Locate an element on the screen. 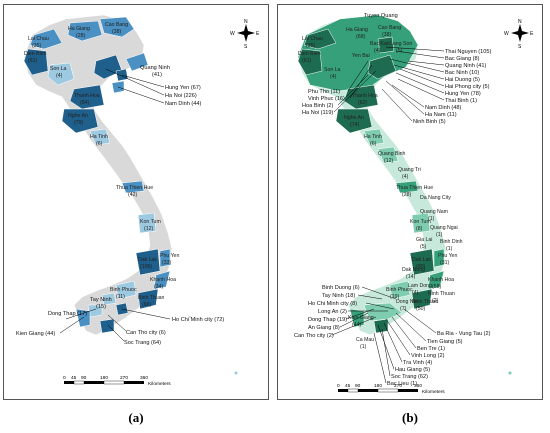  label-b-29: Hoa Binh (2) is located at coordinates (318, 106).